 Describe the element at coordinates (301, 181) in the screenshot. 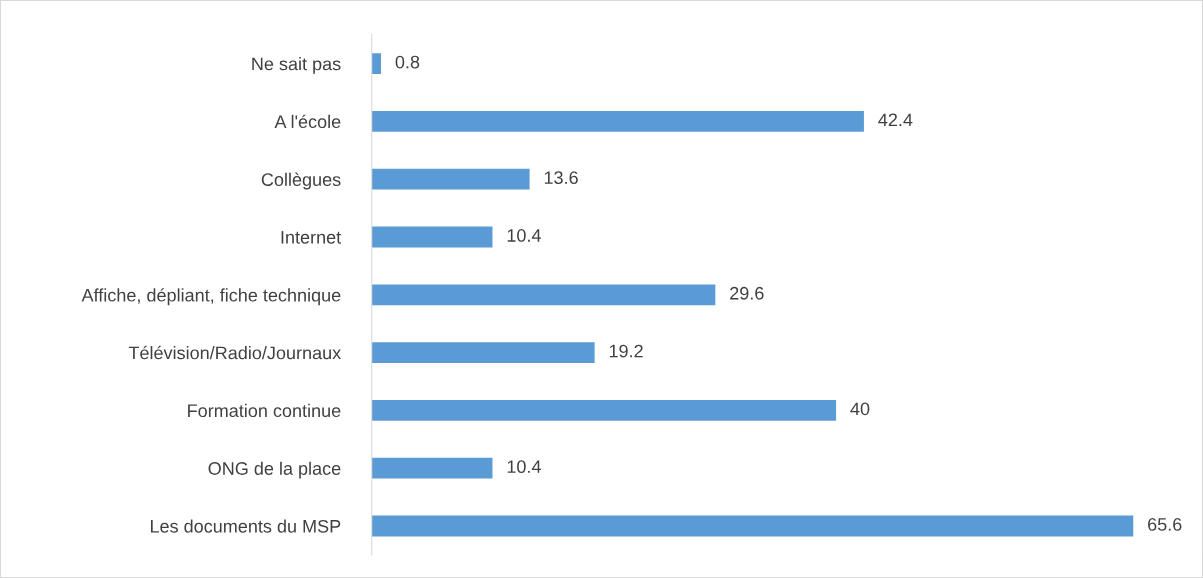

I see `y-tick-label: Collègues` at that location.